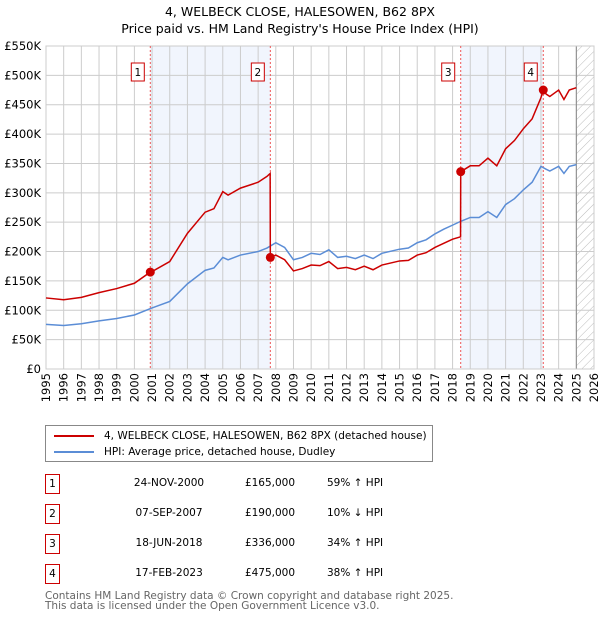  What do you see at coordinates (364, 387) in the screenshot?
I see `x-tick-label: 2013` at bounding box center [364, 387].